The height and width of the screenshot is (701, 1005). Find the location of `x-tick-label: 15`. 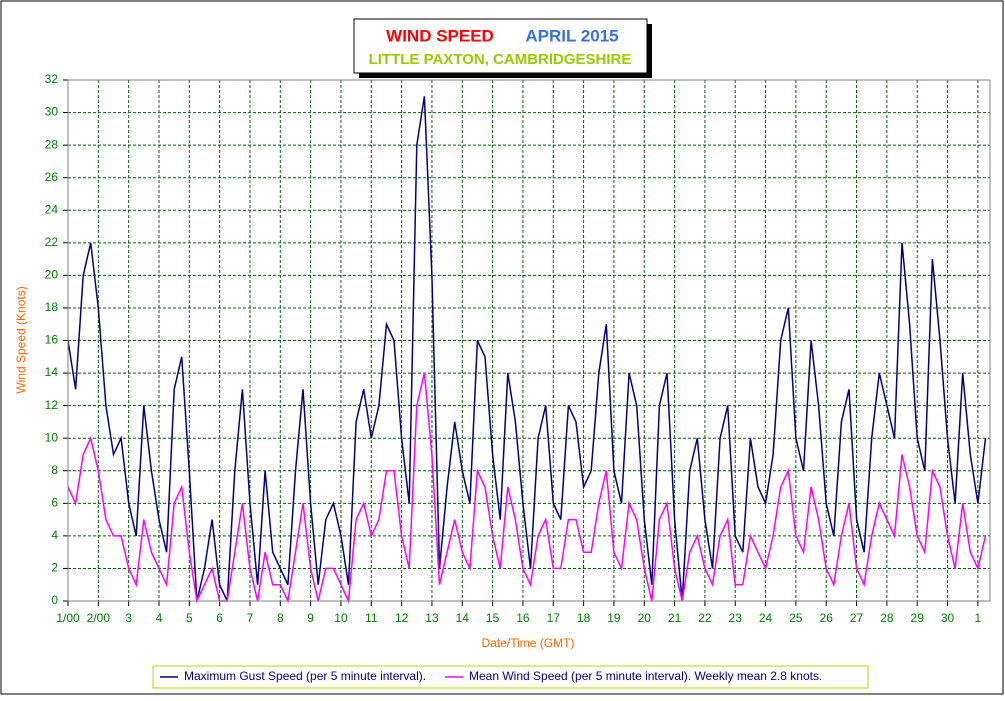

x-tick-label: 15 is located at coordinates (493, 618).